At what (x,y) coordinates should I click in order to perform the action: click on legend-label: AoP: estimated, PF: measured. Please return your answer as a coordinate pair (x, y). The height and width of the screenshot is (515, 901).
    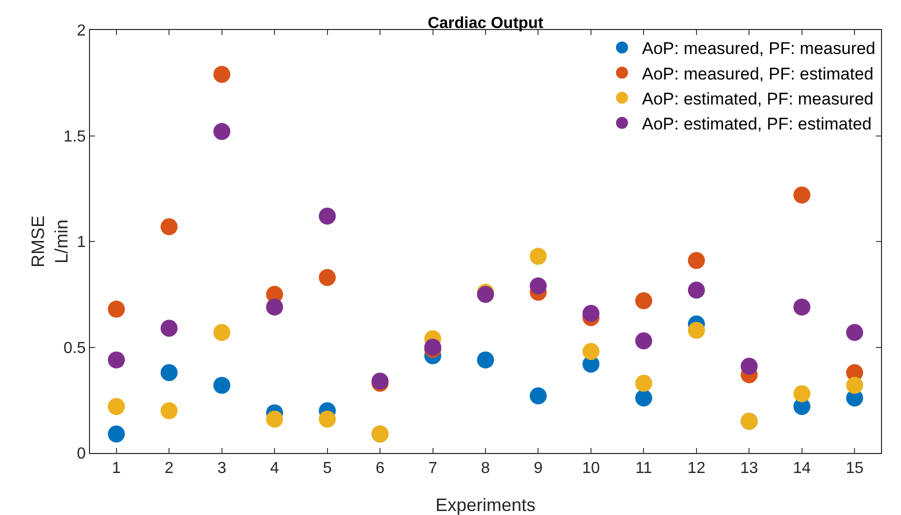
    Looking at the image, I should click on (758, 98).